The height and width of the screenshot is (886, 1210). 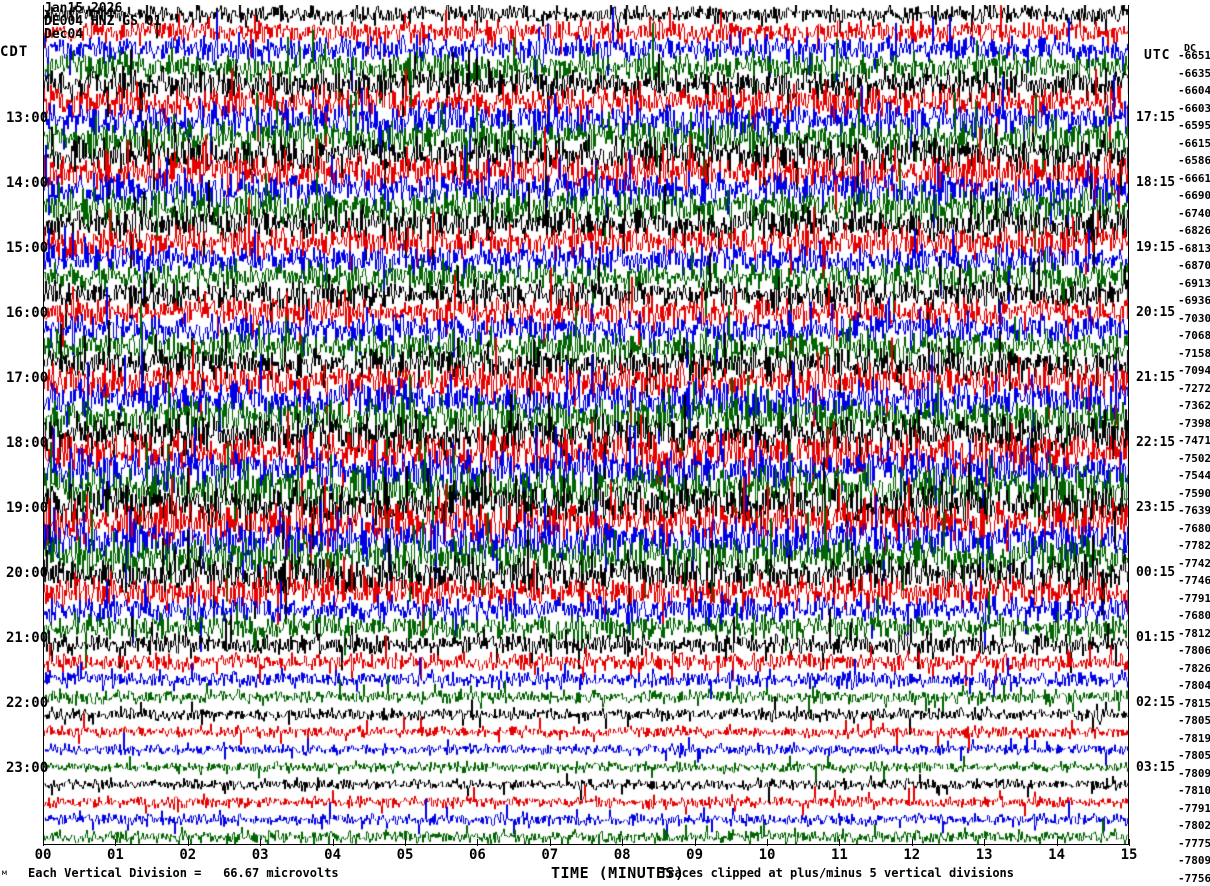 What do you see at coordinates (1194, 563) in the screenshot?
I see `dc-value: -7742` at bounding box center [1194, 563].